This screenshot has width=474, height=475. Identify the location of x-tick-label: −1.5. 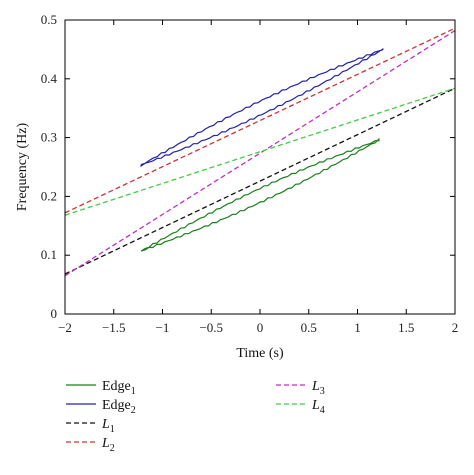
(114, 327).